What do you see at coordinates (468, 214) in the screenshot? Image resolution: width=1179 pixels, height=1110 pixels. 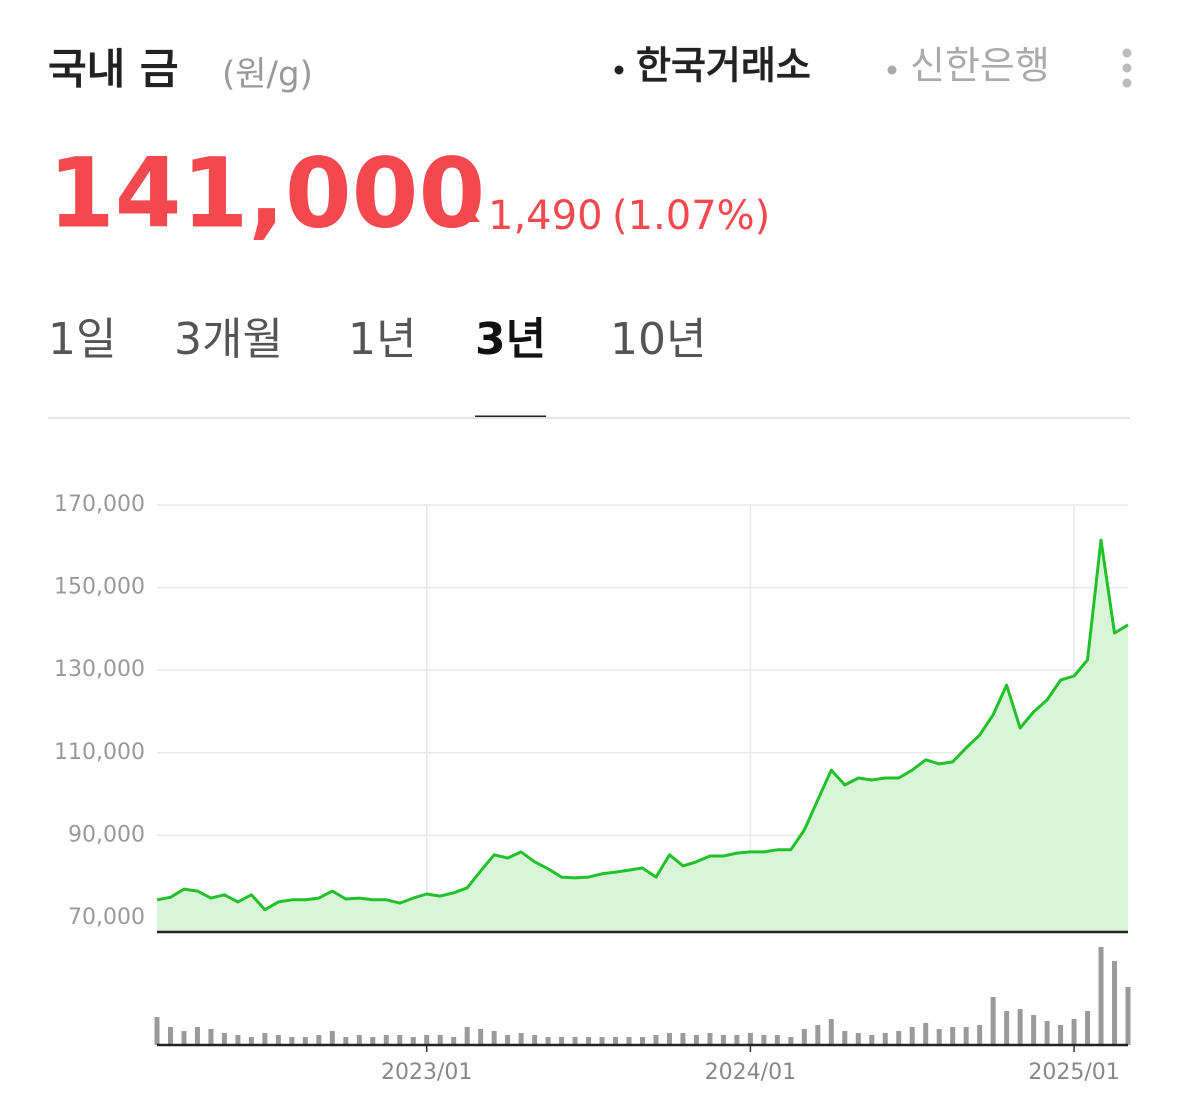 I see `up-arrow` at bounding box center [468, 214].